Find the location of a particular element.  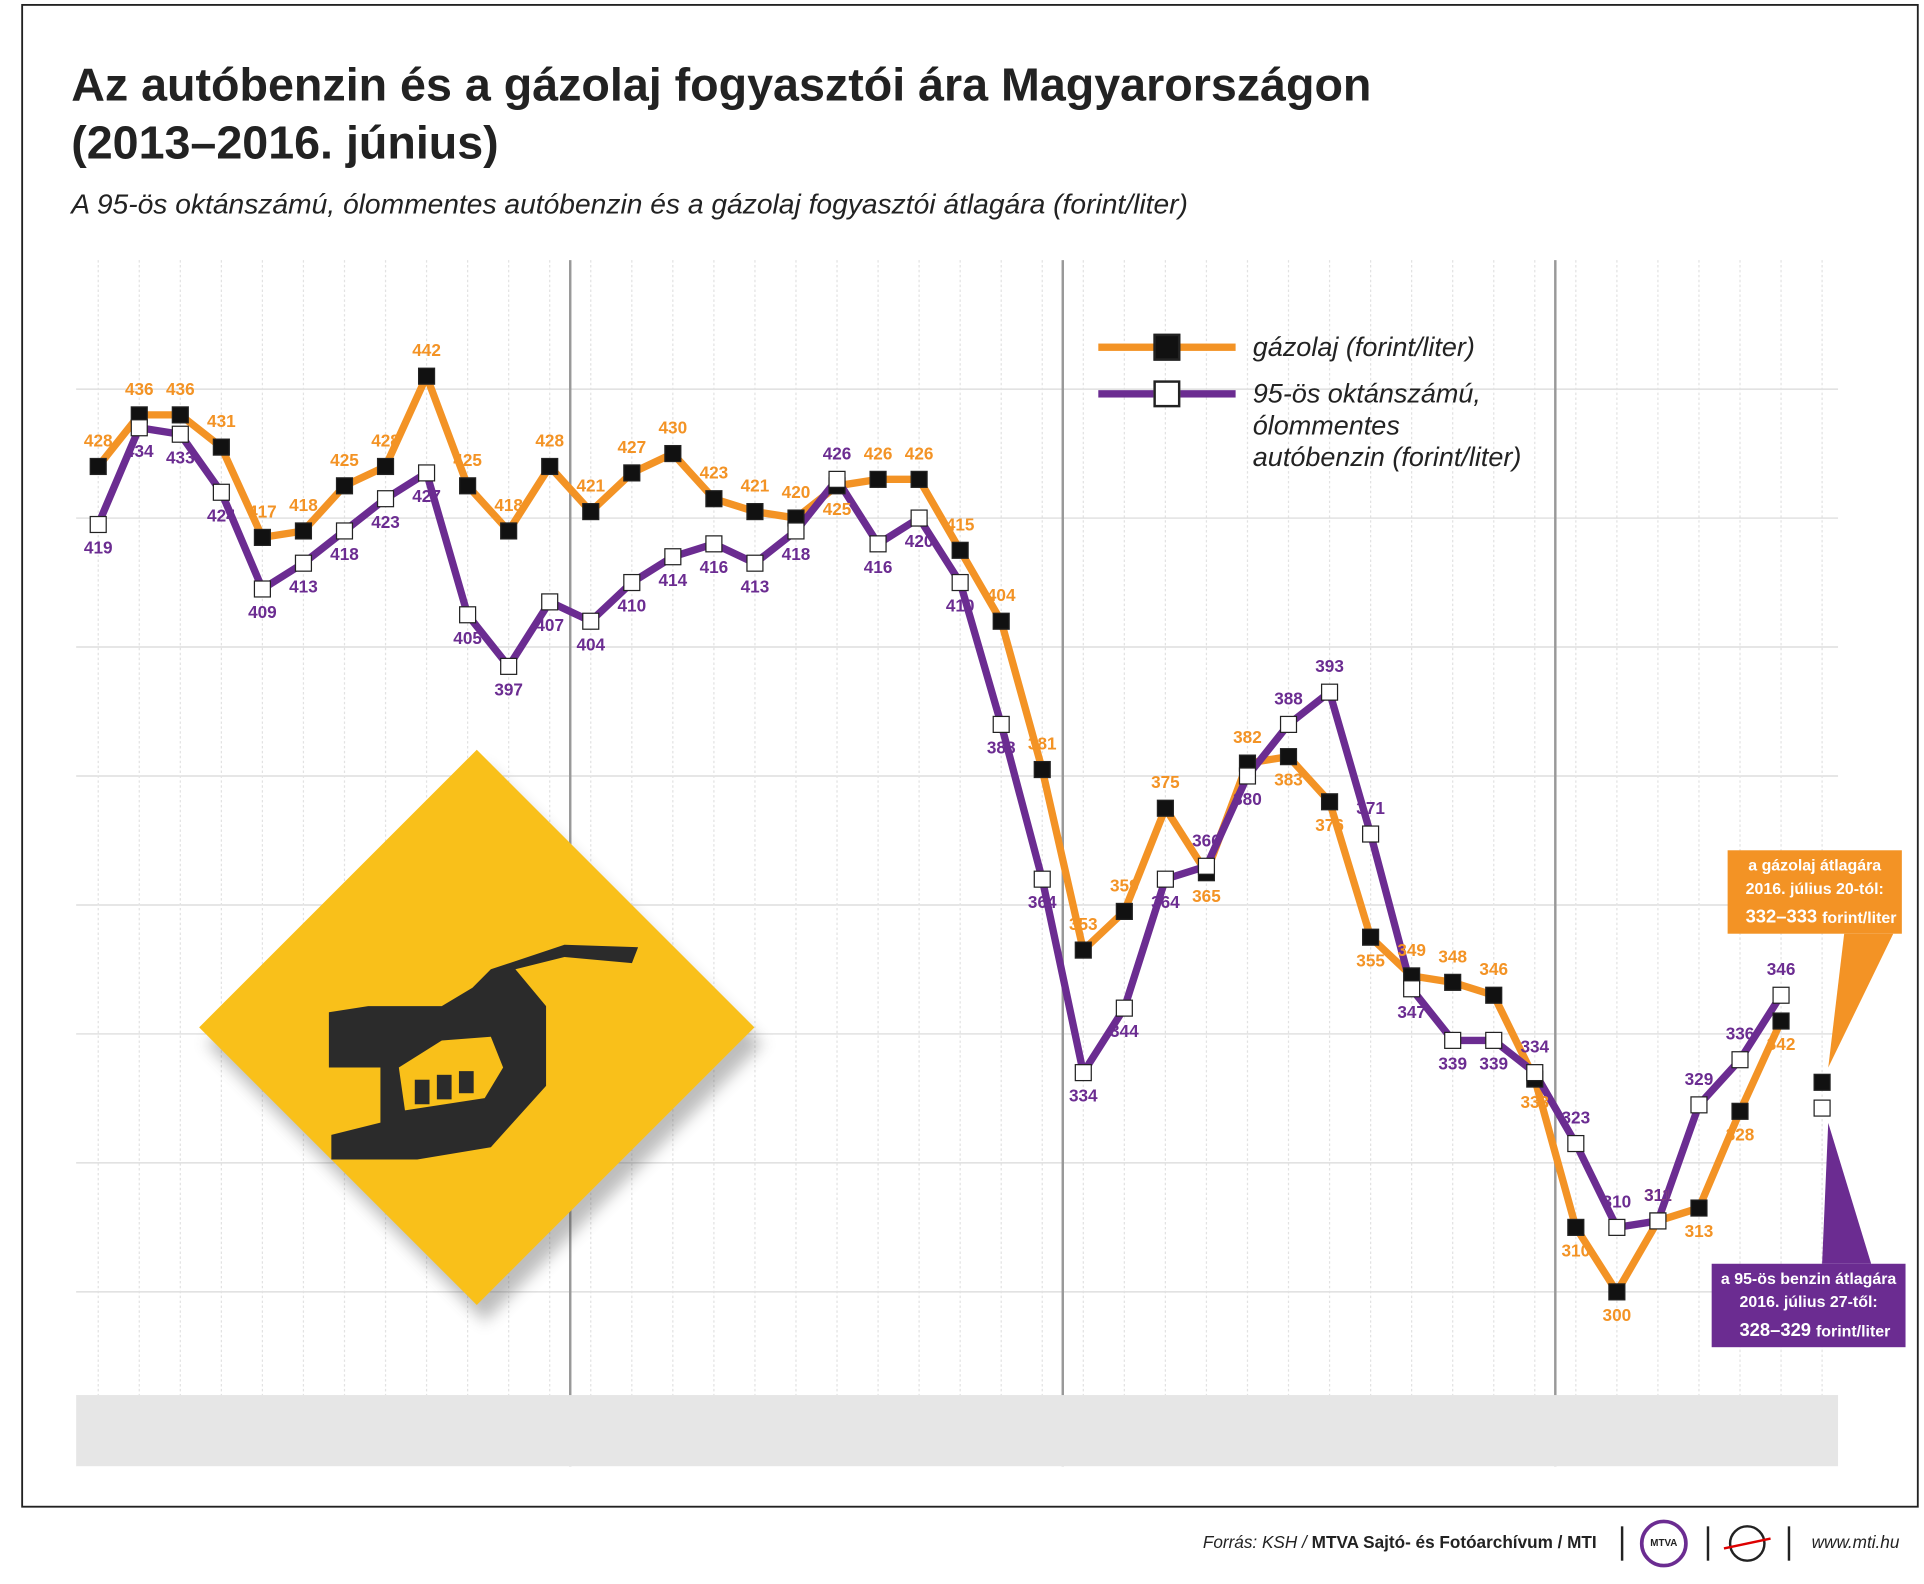

data-label: 442 is located at coordinates (426, 350).